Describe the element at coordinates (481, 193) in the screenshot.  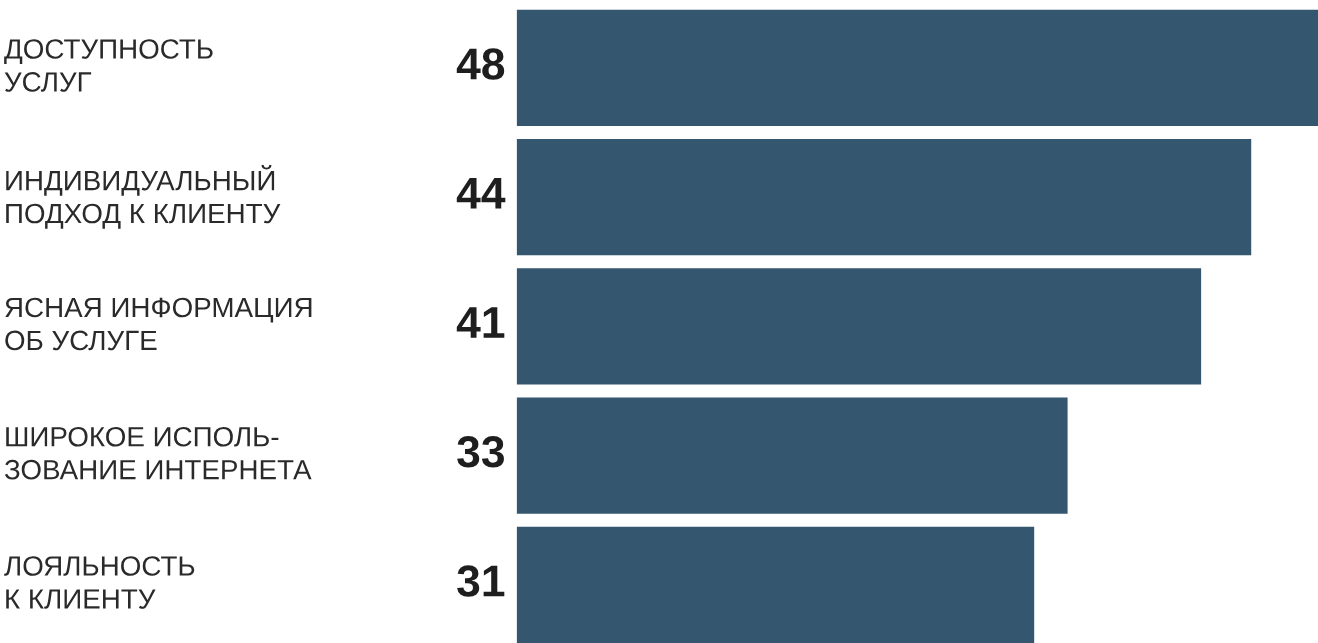
I see `data-label: 44` at that location.